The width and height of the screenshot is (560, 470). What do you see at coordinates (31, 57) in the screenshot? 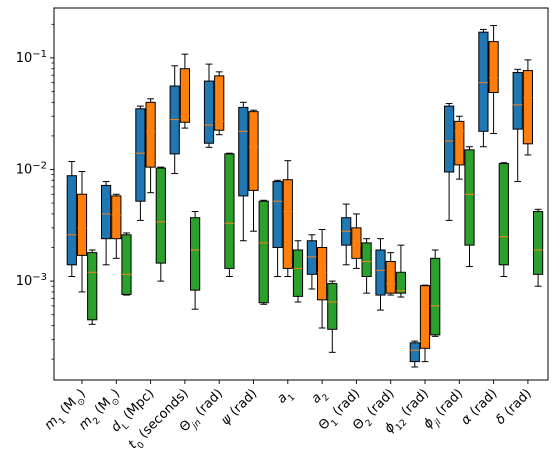
I see `y-tick-label-3: 10⁻¹` at bounding box center [31, 57].